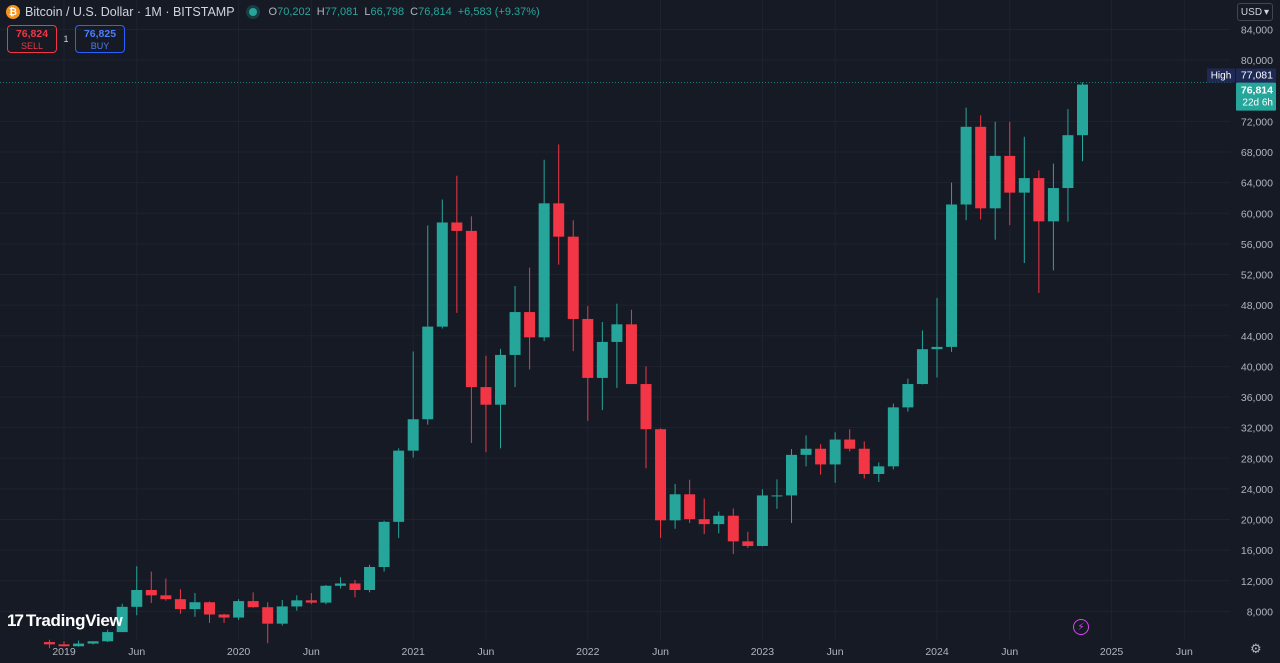 Image resolution: width=1280 pixels, height=663 pixels. I want to click on y-tick-label: 56,000, so click(1257, 245).